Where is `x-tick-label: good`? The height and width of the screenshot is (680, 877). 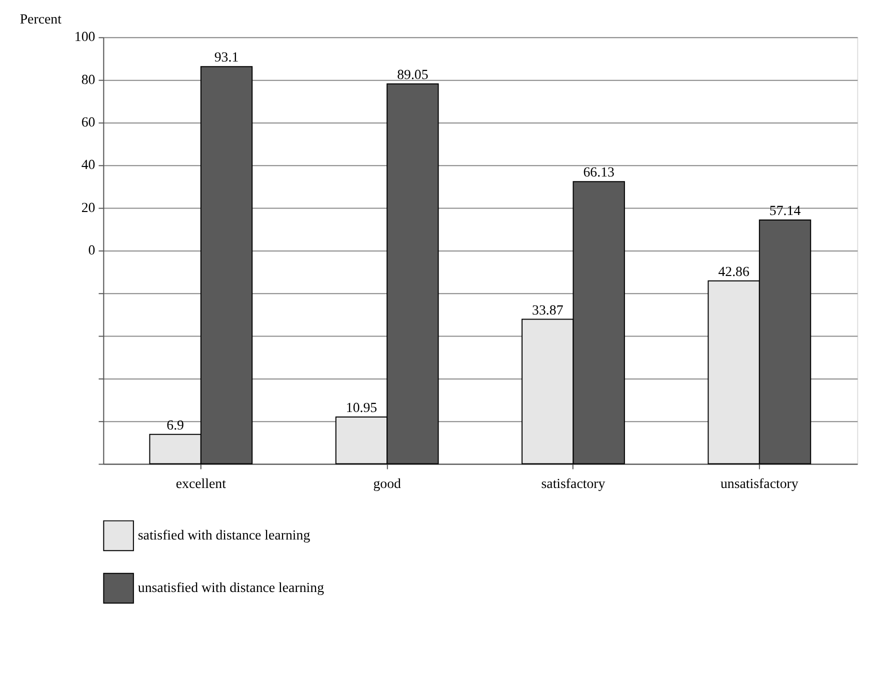 x-tick-label: good is located at coordinates (387, 484).